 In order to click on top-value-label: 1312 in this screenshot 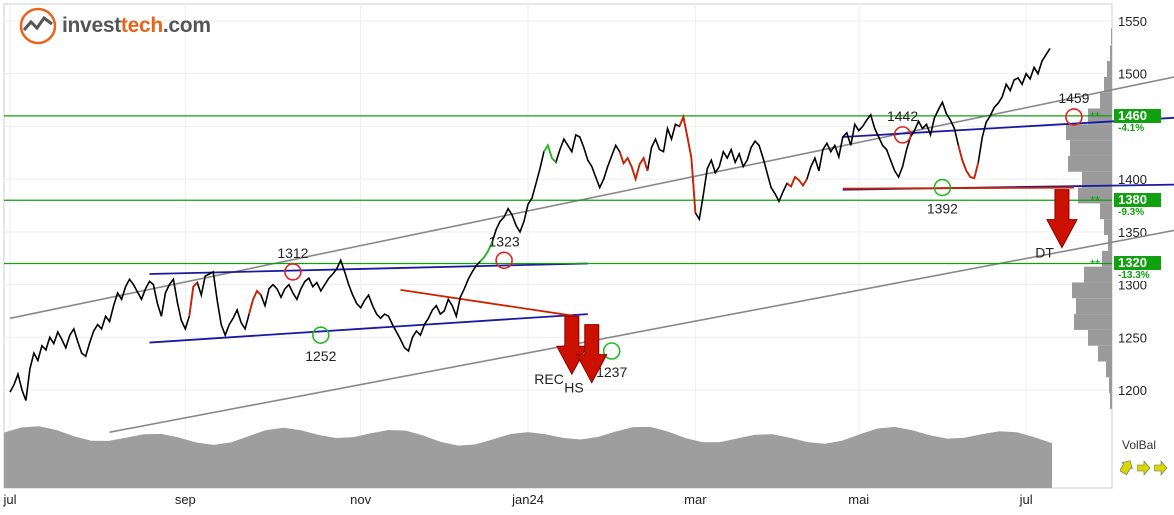, I will do `click(292, 253)`.